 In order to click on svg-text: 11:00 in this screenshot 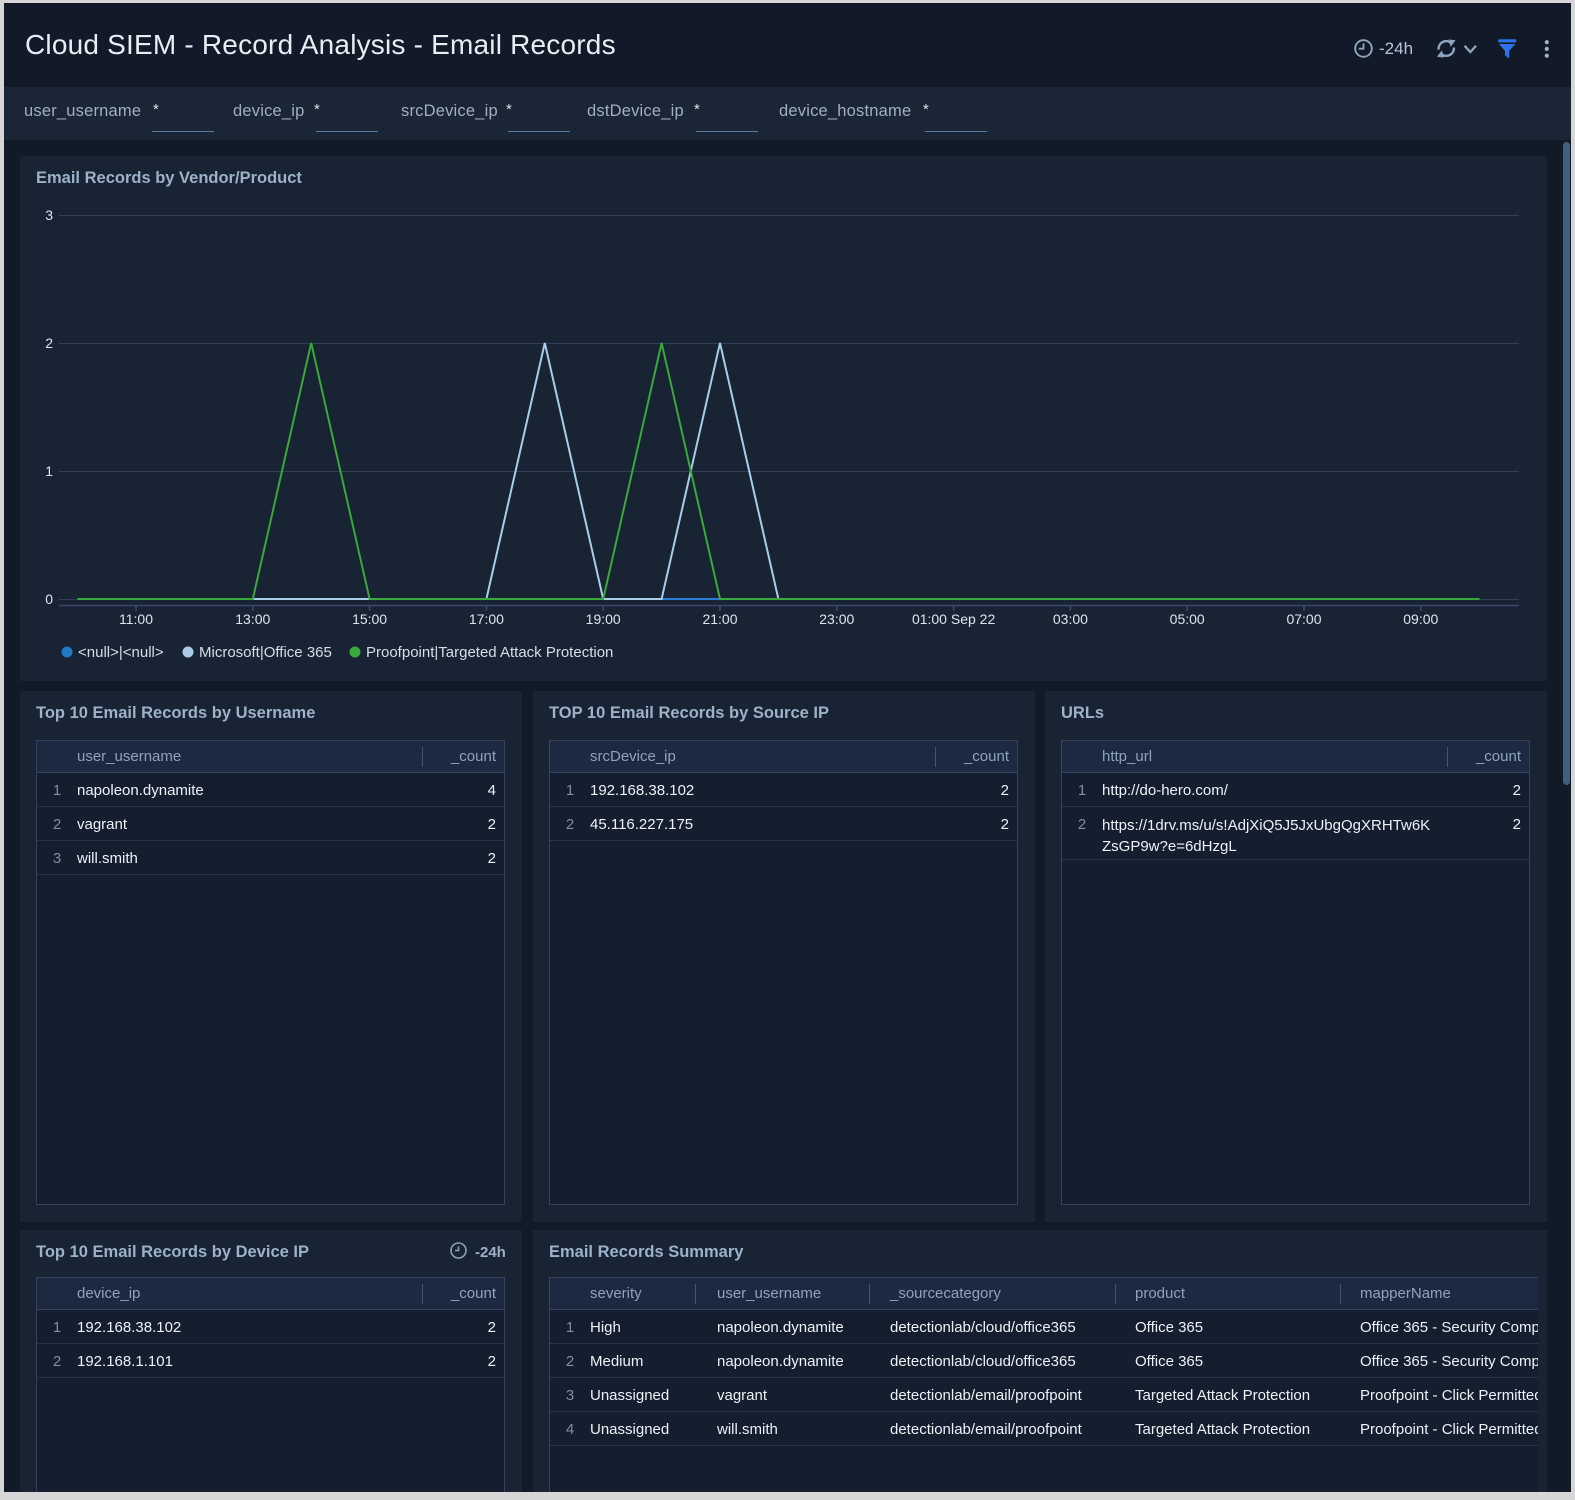, I will do `click(136, 619)`.